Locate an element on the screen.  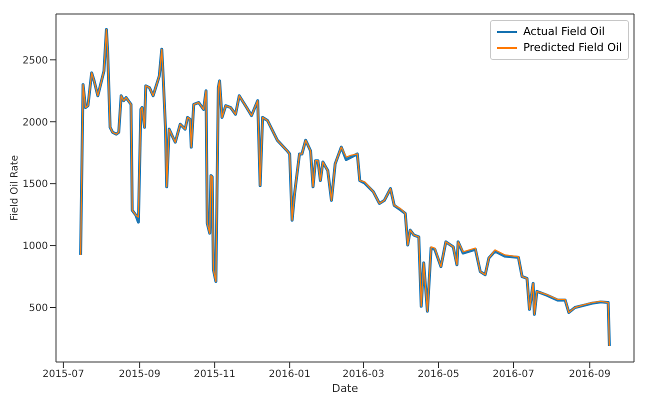
x-tick-label: 2016-03 is located at coordinates (363, 374).